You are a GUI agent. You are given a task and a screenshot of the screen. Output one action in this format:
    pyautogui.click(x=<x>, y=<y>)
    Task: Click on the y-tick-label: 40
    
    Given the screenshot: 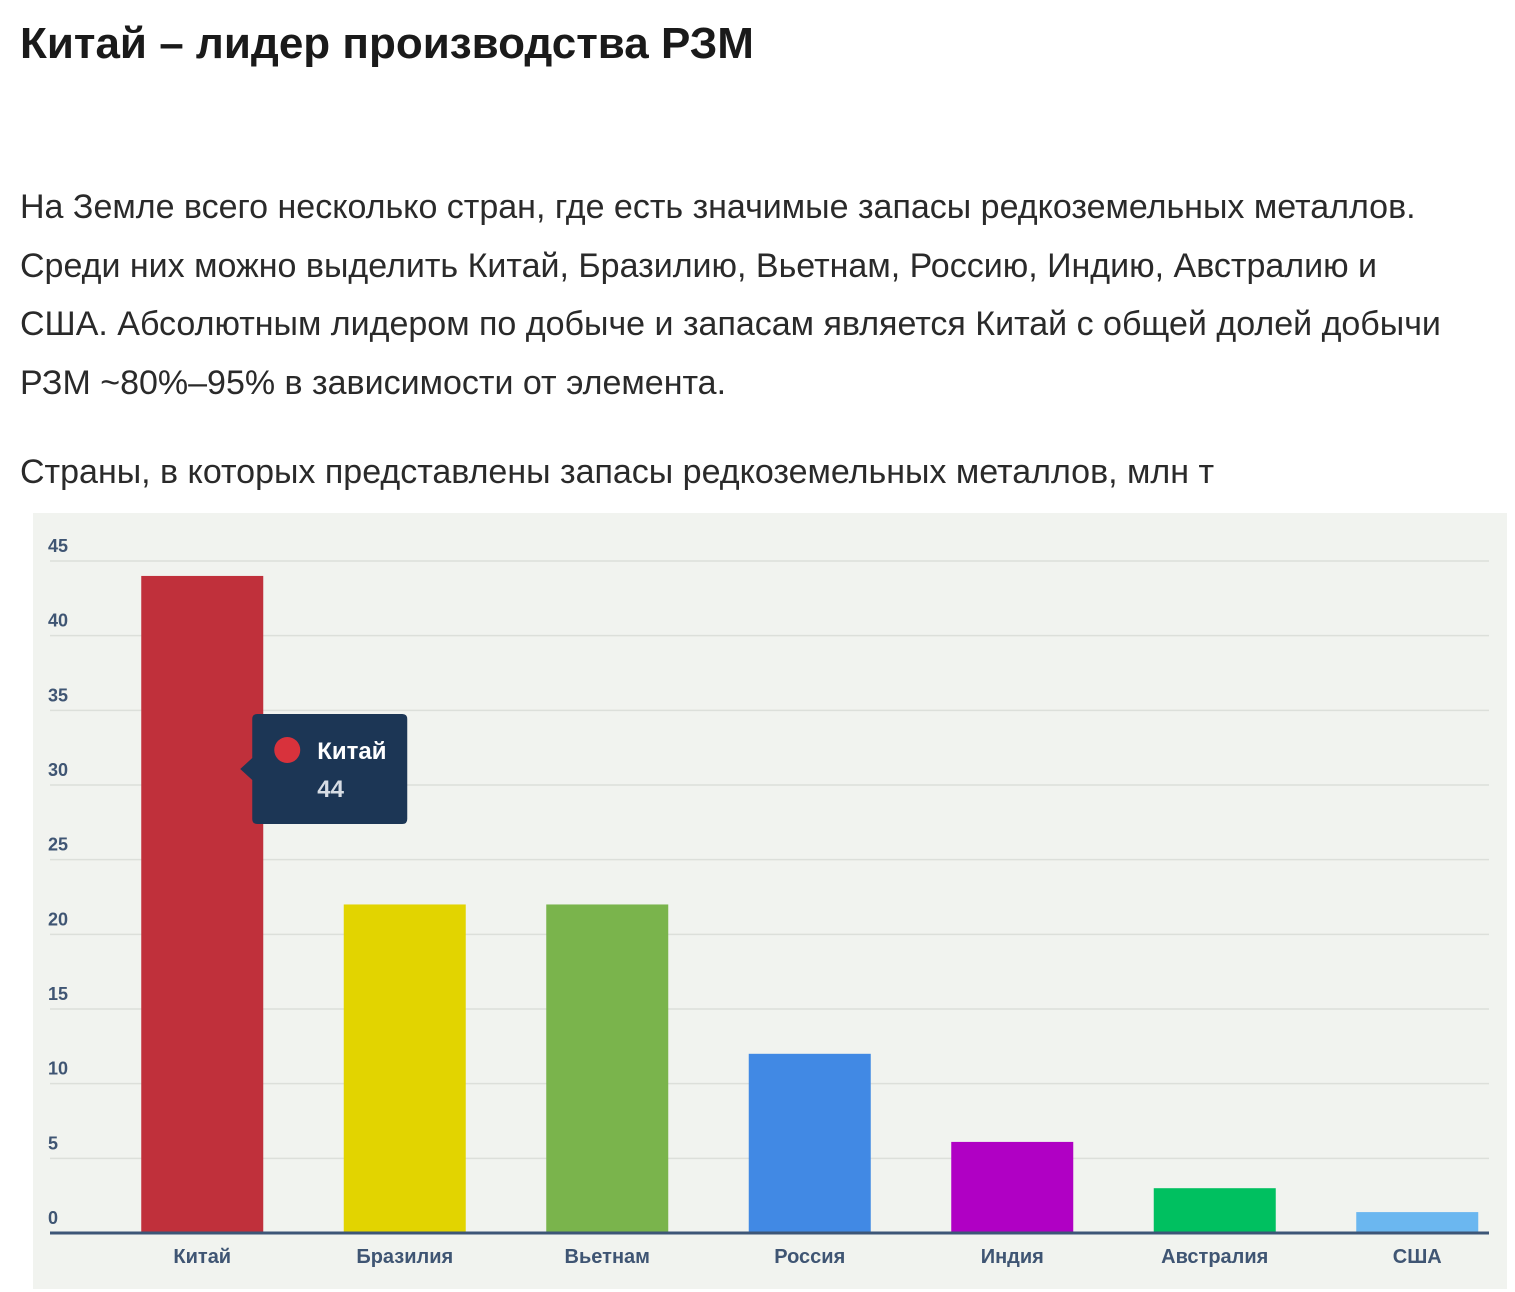 What is the action you would take?
    pyautogui.click(x=58, y=621)
    